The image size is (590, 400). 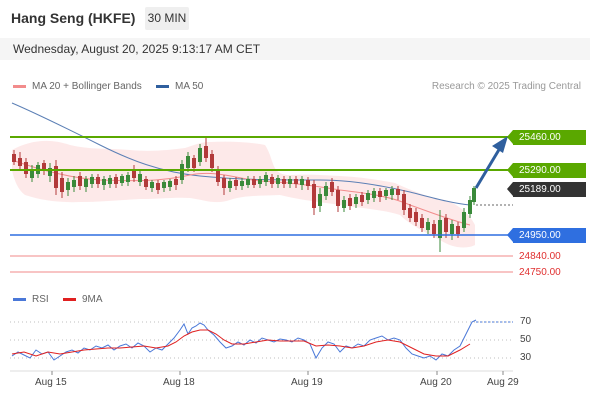 I want to click on support-2-label: 24750.00, so click(x=540, y=272).